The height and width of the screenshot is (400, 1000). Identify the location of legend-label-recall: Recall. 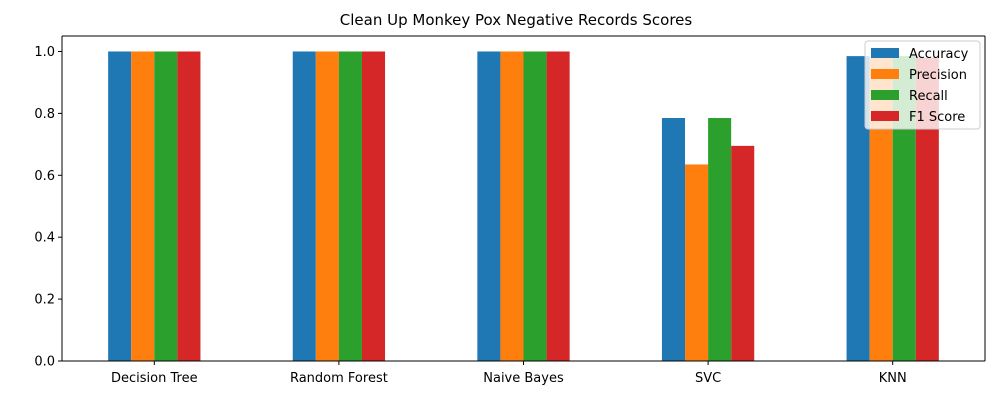
(928, 96).